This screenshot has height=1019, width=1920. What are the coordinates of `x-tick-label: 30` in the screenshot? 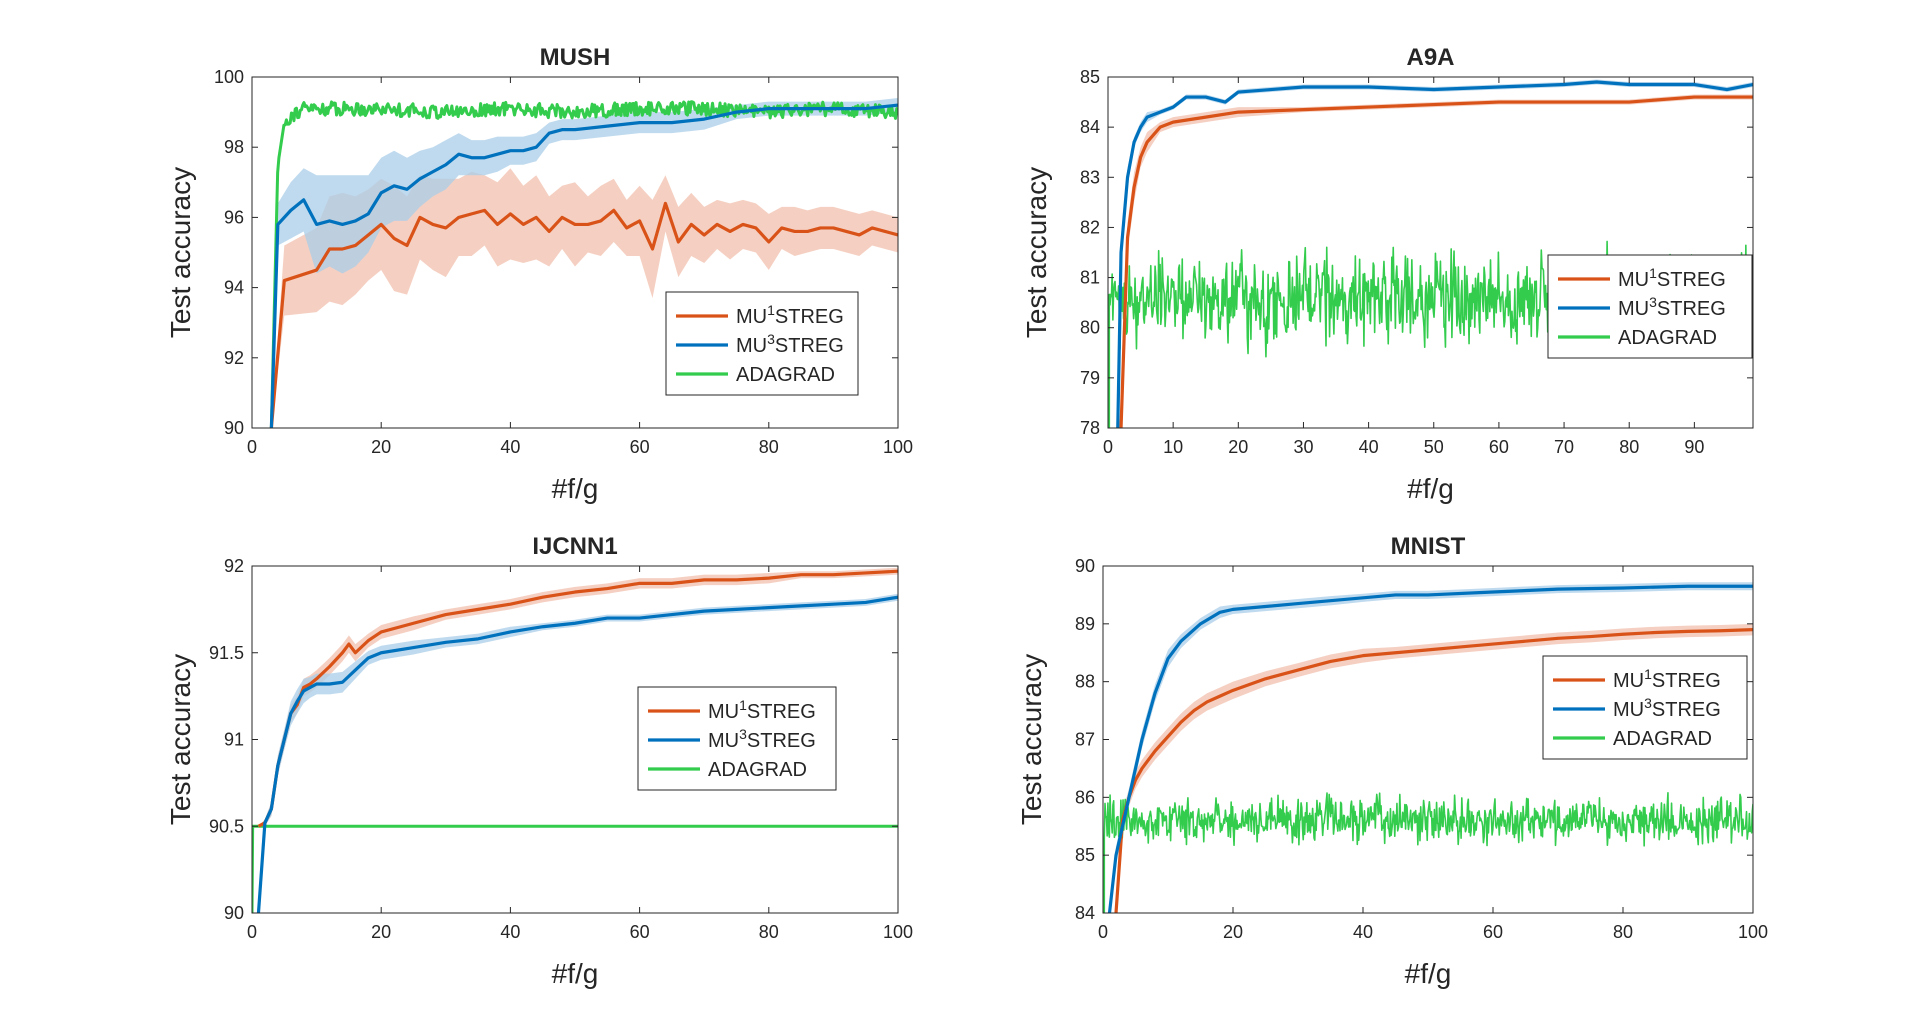 It's located at (1303, 447).